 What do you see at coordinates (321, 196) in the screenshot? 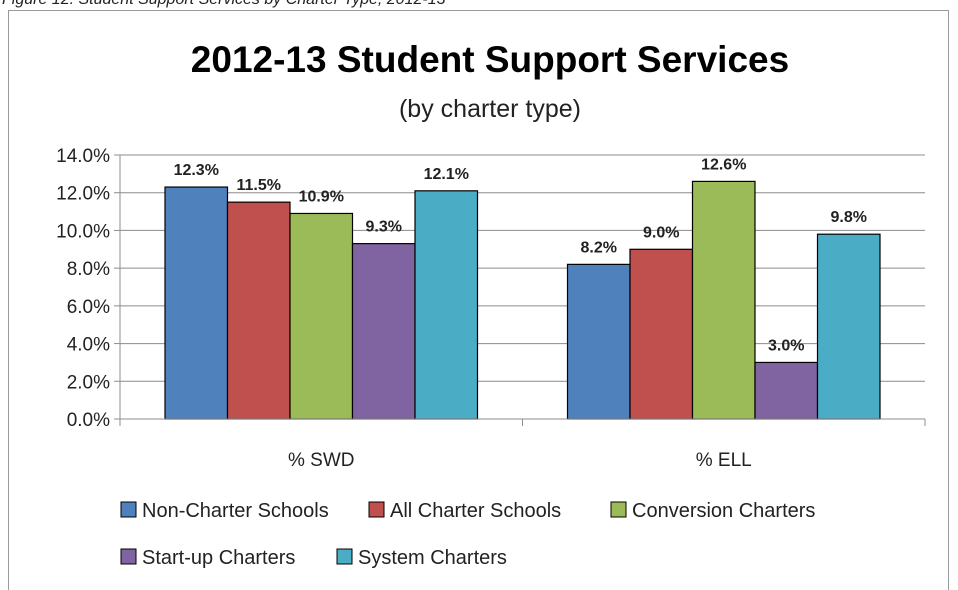
I see `data-label: 10.9%` at bounding box center [321, 196].